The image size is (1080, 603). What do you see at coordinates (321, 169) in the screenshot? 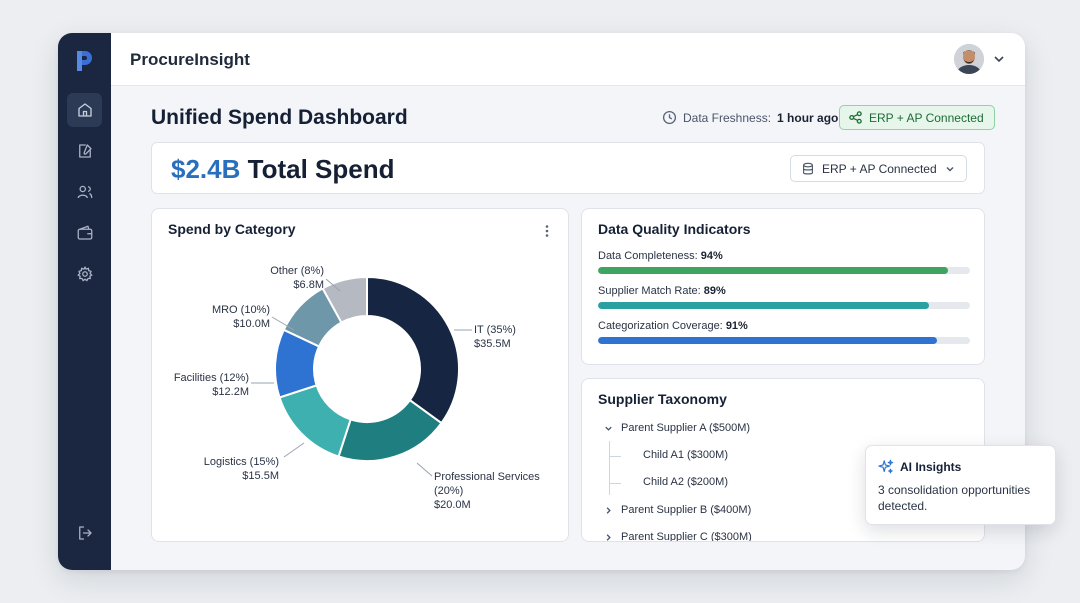
I see `total-spend-label: Total Spend` at bounding box center [321, 169].